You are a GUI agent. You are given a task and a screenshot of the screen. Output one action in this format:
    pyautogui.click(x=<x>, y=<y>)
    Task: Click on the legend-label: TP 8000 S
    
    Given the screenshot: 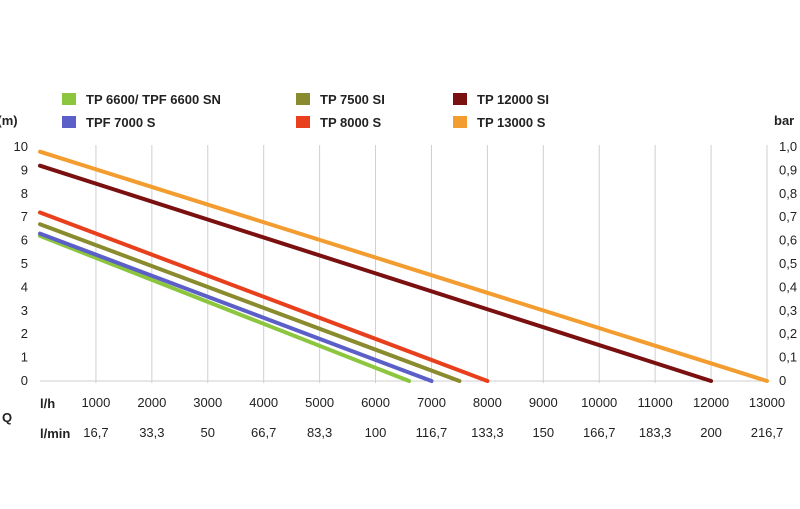 What is the action you would take?
    pyautogui.click(x=351, y=122)
    